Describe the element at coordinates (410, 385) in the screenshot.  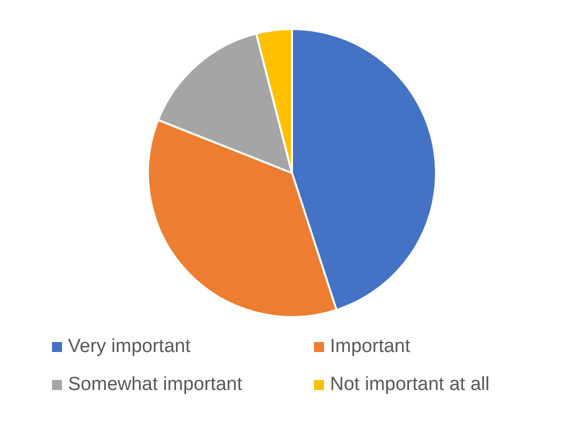
I see `legend-label: Not important at all` at that location.